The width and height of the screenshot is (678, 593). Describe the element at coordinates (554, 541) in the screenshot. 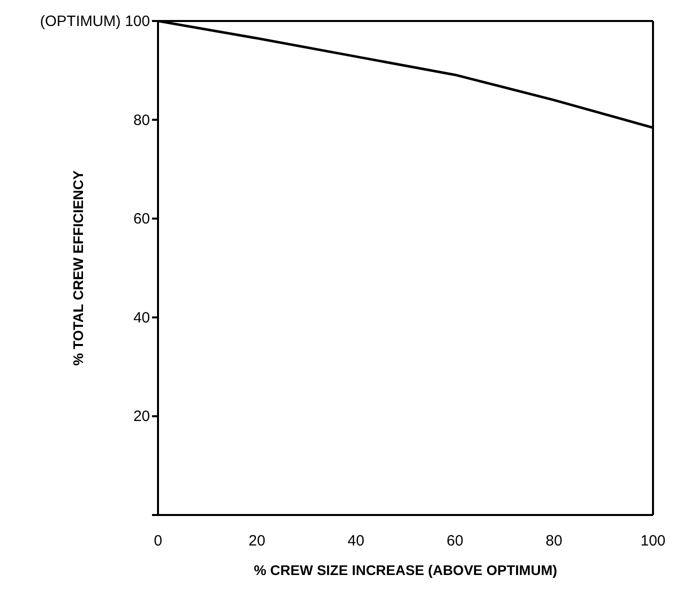

I see `x-tick-label: 80` at that location.